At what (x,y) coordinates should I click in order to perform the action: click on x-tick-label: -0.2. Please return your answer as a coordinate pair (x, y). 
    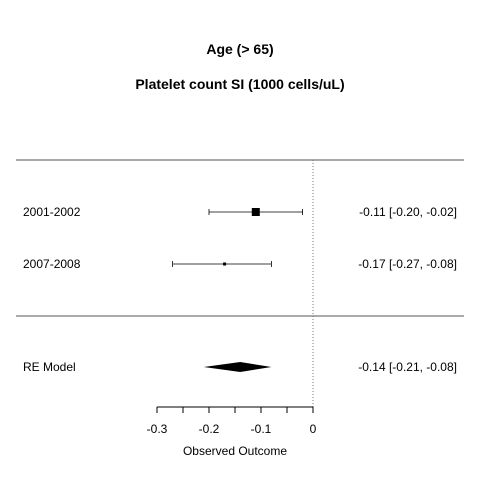
    Looking at the image, I should click on (209, 429).